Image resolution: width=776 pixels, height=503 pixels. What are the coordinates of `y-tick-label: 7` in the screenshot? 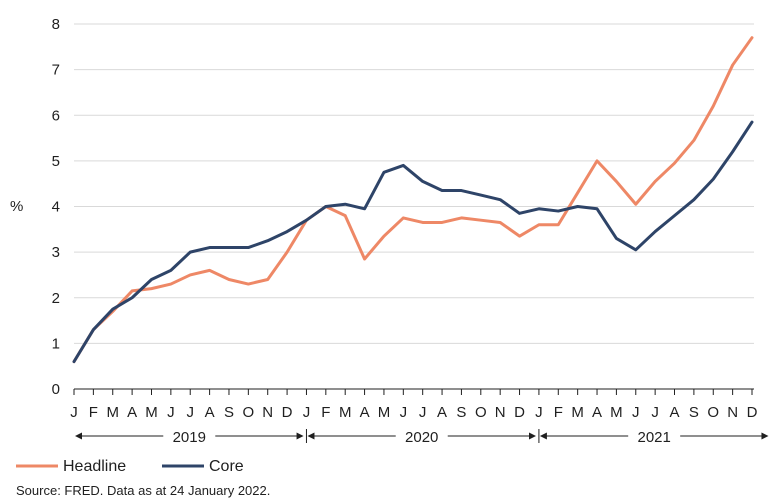 It's located at (56, 70).